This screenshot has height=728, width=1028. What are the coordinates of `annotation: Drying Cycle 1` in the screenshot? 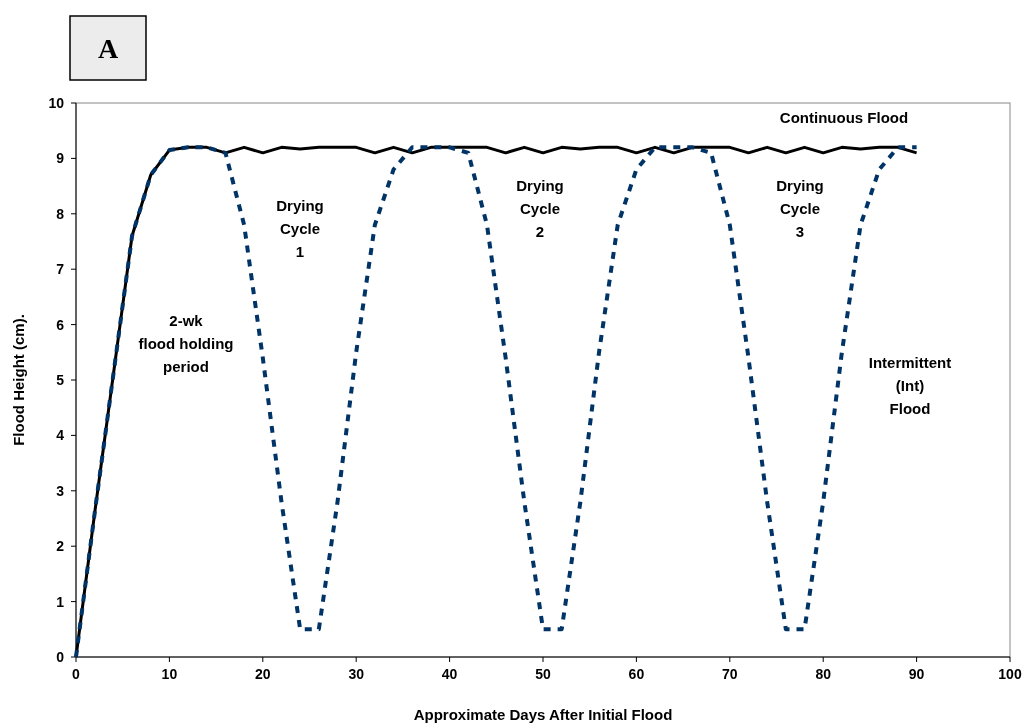 It's located at (300, 228).